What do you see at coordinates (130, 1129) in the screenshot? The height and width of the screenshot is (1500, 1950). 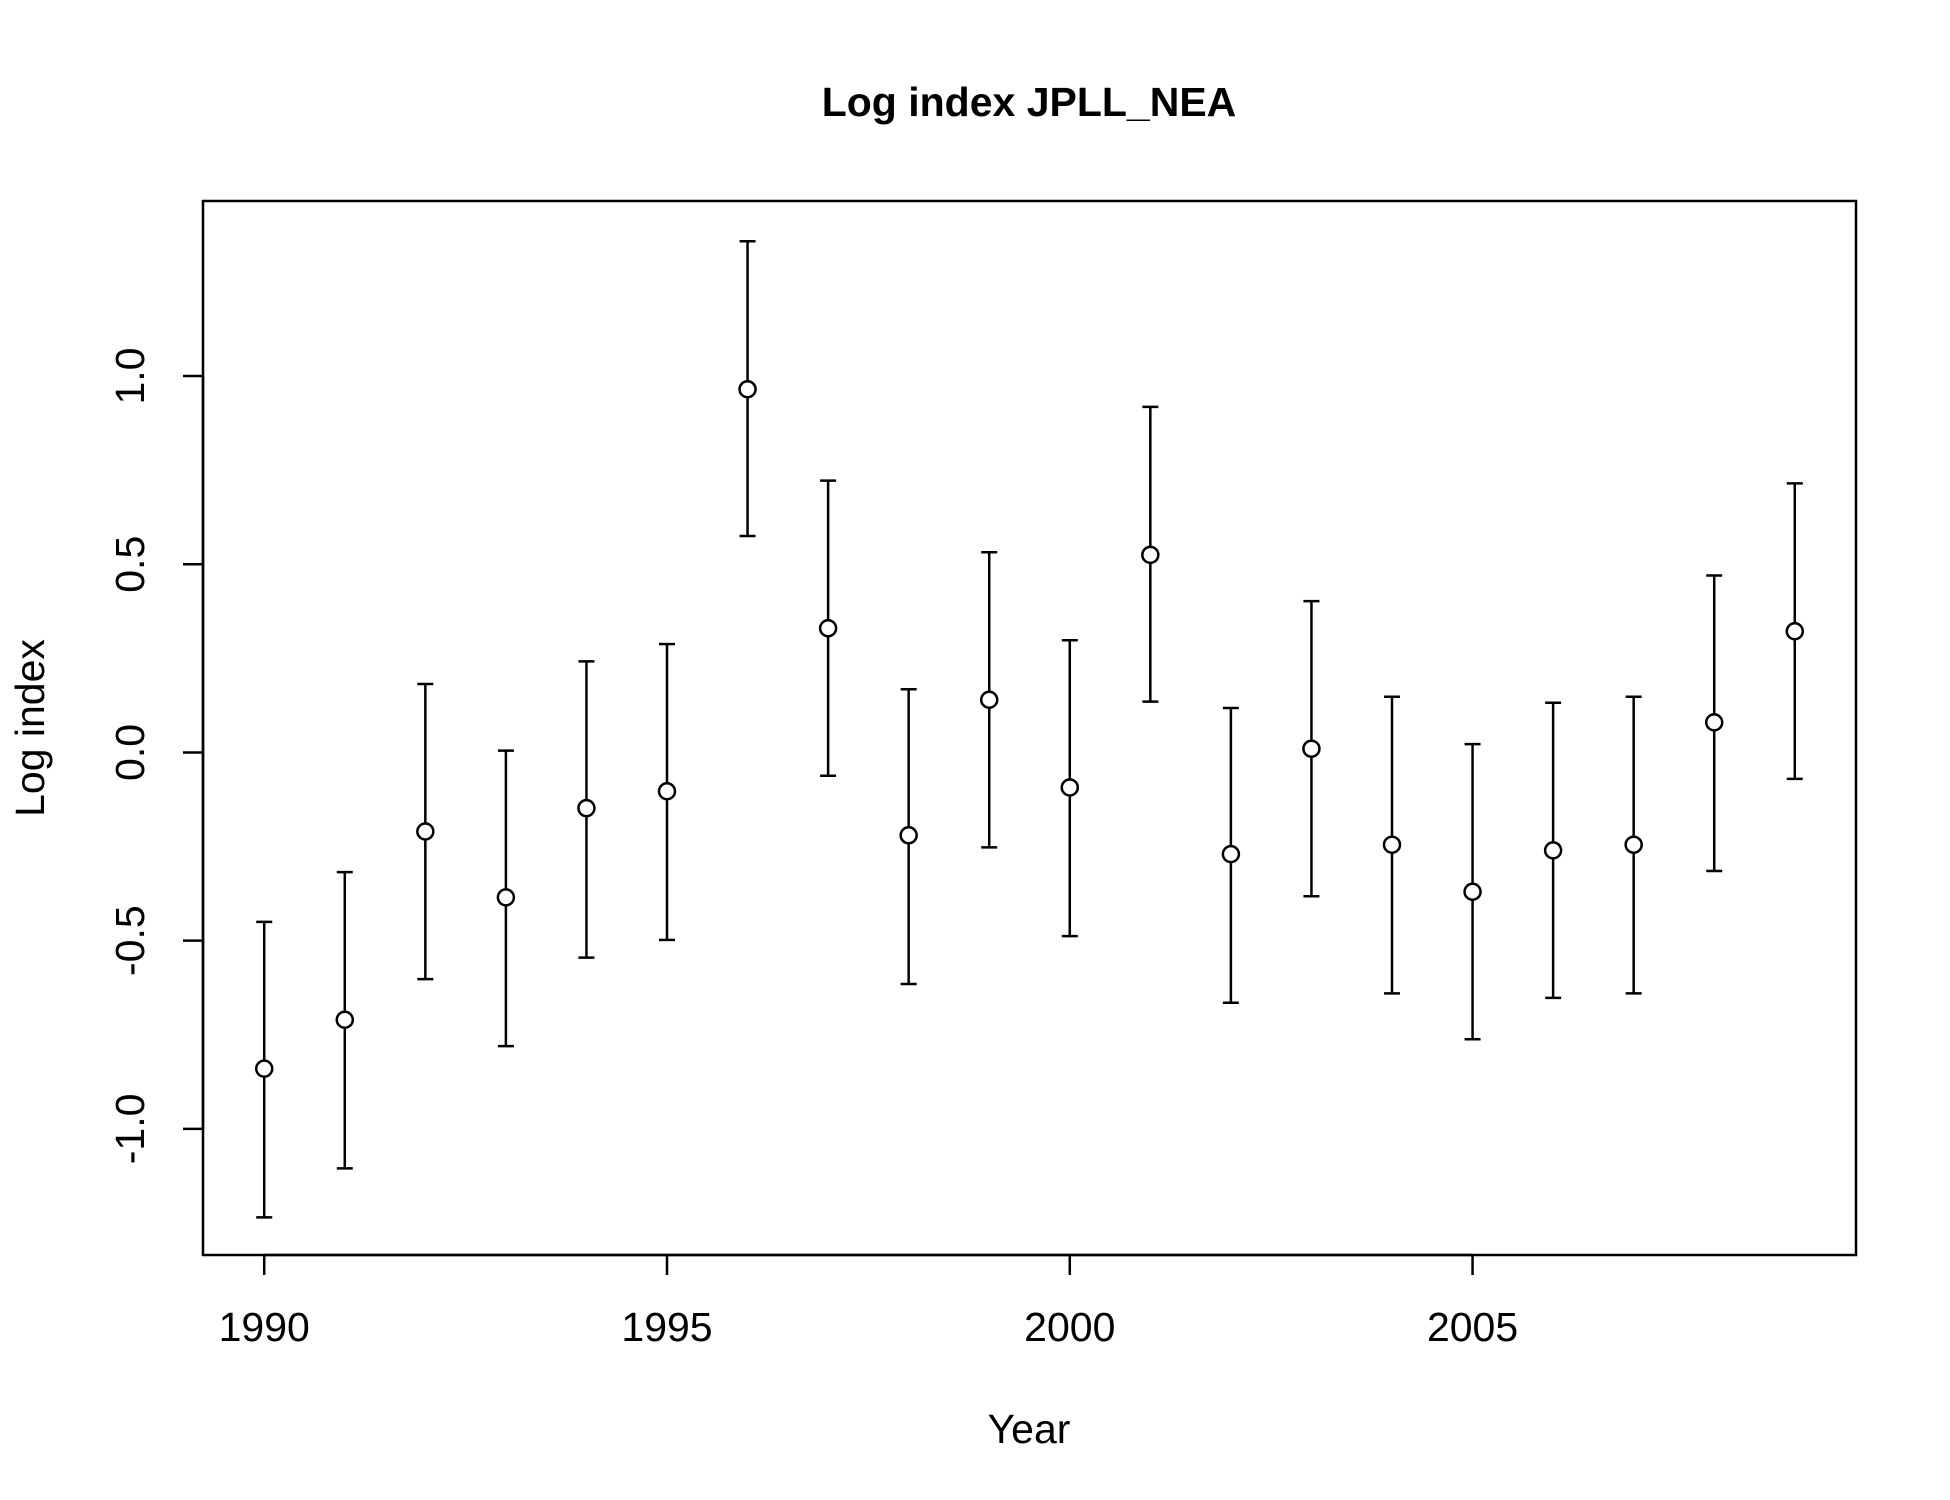 I see `y-tick-label: -1.0` at bounding box center [130, 1129].